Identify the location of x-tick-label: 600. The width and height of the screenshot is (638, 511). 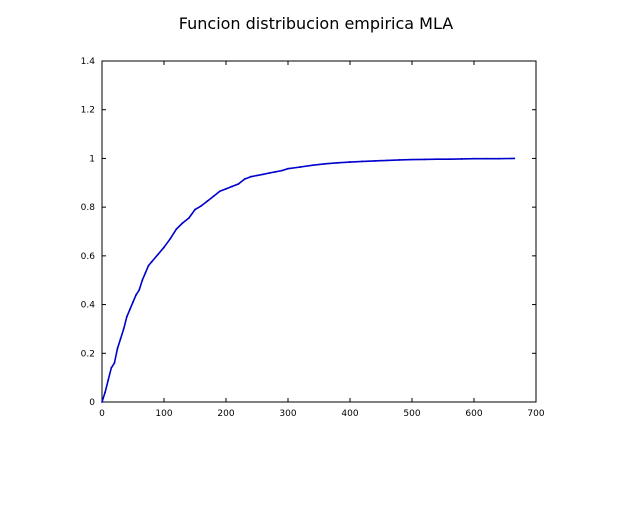
(473, 414).